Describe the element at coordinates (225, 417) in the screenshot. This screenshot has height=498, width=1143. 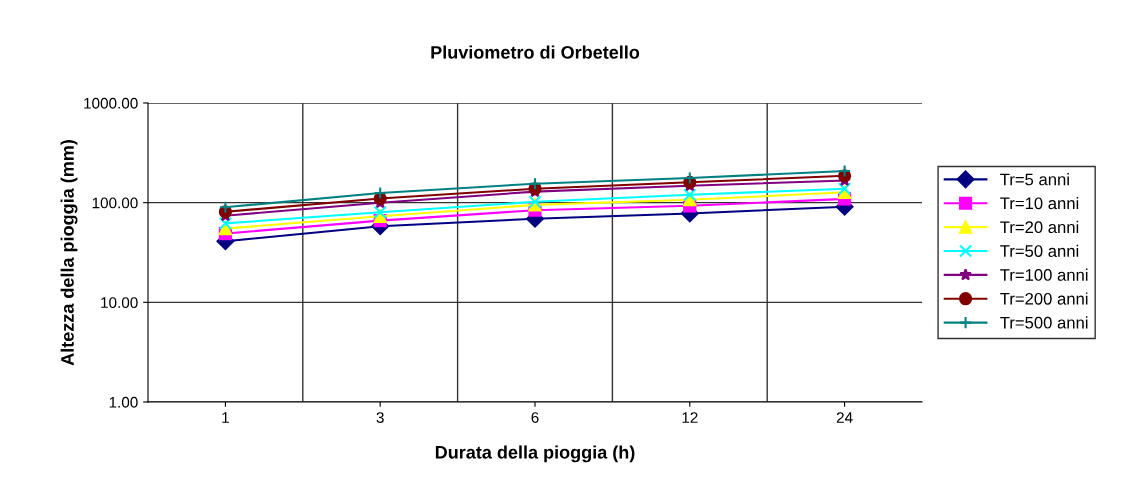
I see `x-tick-label: 1` at that location.